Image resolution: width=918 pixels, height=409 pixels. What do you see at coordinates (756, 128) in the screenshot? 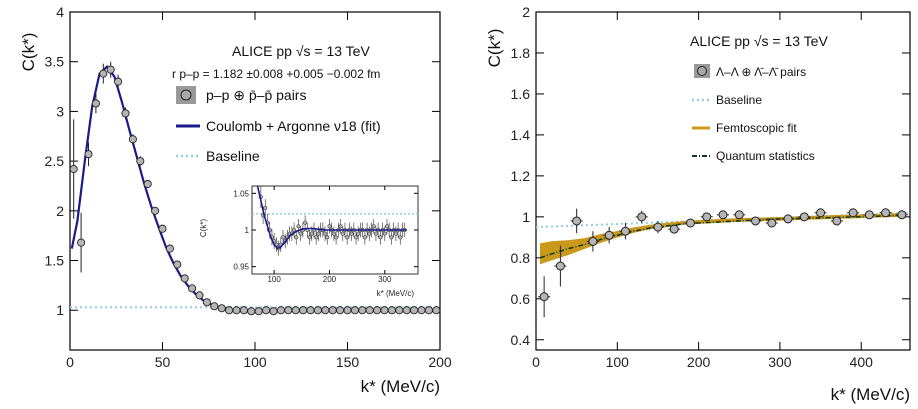
I see `right-legend-fit-label: Femtoscopic fit` at bounding box center [756, 128].